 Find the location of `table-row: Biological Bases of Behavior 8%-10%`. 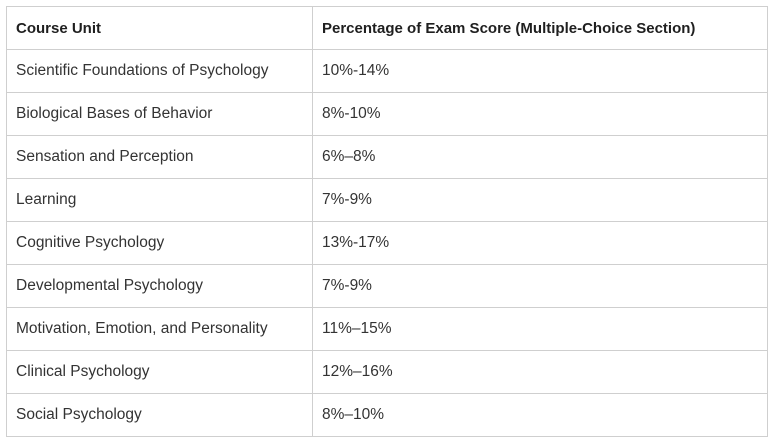

table-row: Biological Bases of Behavior 8%-10% is located at coordinates (387, 114).